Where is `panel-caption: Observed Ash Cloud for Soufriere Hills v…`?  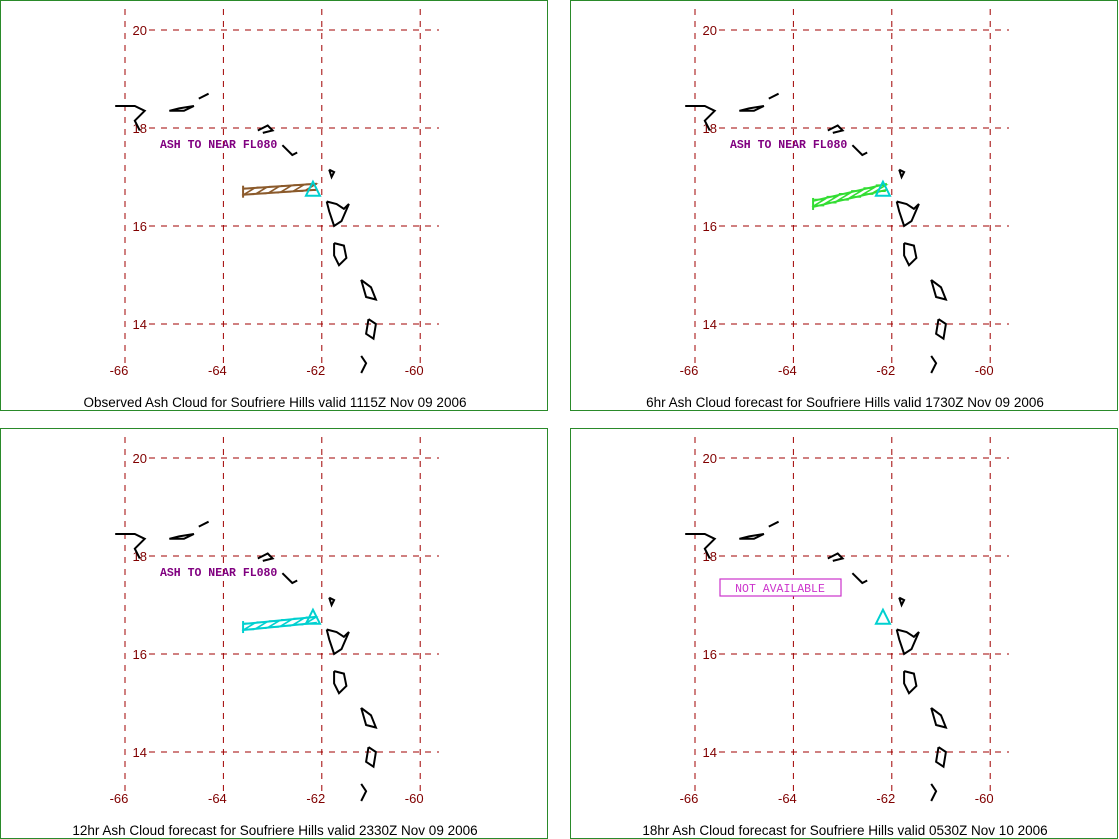 panel-caption: Observed Ash Cloud for Soufriere Hills v… is located at coordinates (275, 402).